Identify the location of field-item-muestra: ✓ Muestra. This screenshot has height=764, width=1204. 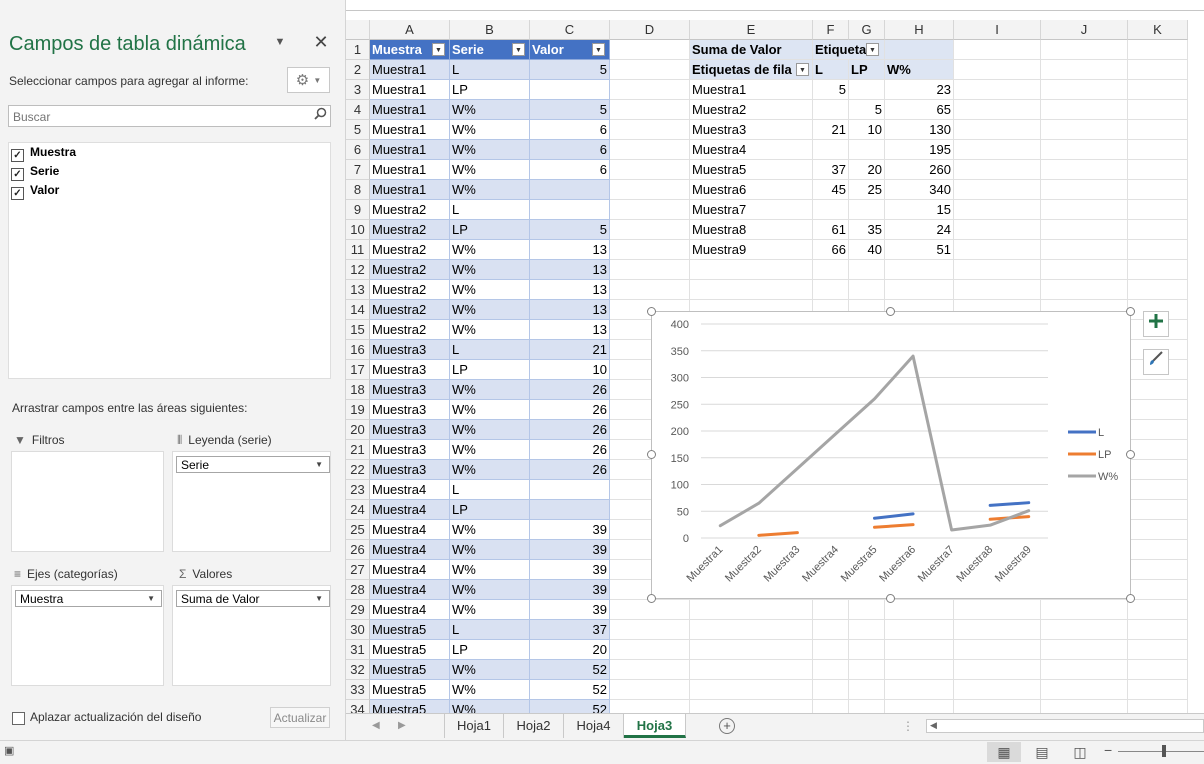
(43, 152).